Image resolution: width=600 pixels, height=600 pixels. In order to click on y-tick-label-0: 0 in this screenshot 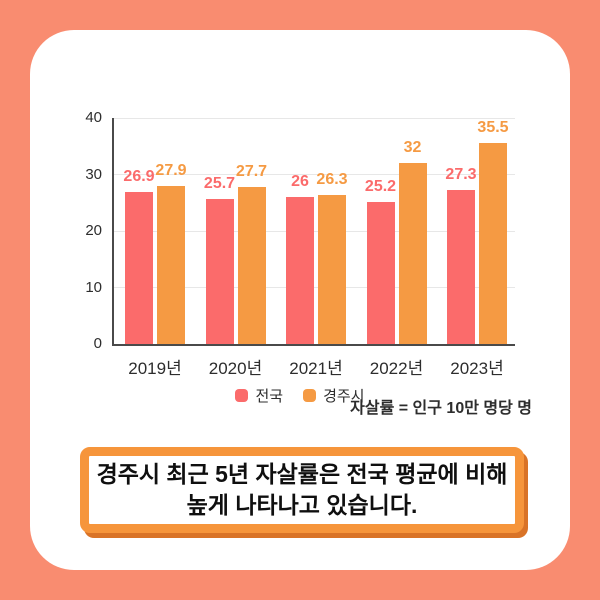, I will do `click(97, 343)`.